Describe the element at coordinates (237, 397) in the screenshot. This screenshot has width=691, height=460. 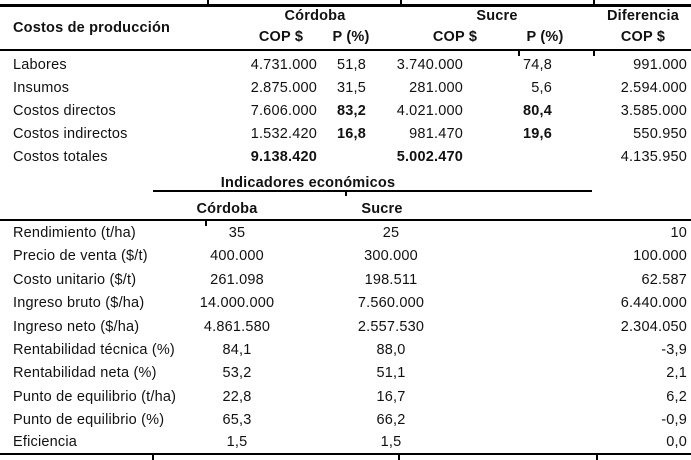
I see `cell-cordoba: 22,8` at that location.